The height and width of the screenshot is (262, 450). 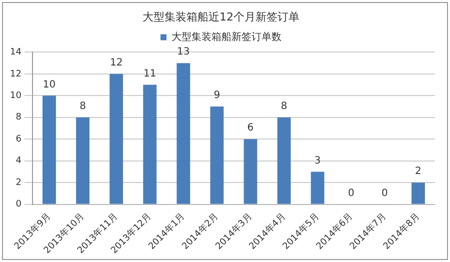 What do you see at coordinates (16, 53) in the screenshot?
I see `y-tick-label: 14` at bounding box center [16, 53].